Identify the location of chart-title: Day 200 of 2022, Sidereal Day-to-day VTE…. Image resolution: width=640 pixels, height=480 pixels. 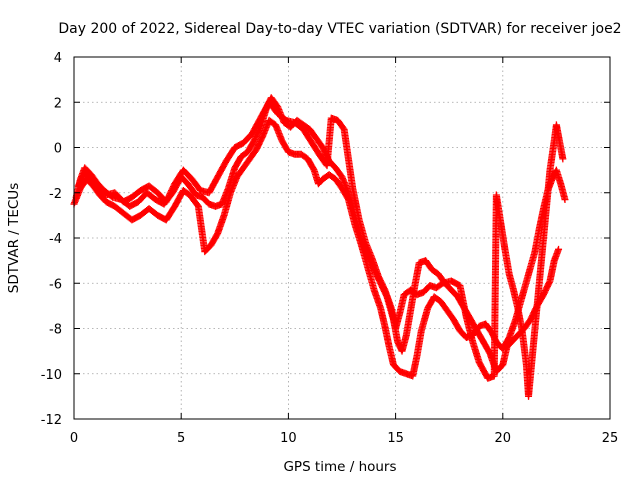
(339, 29).